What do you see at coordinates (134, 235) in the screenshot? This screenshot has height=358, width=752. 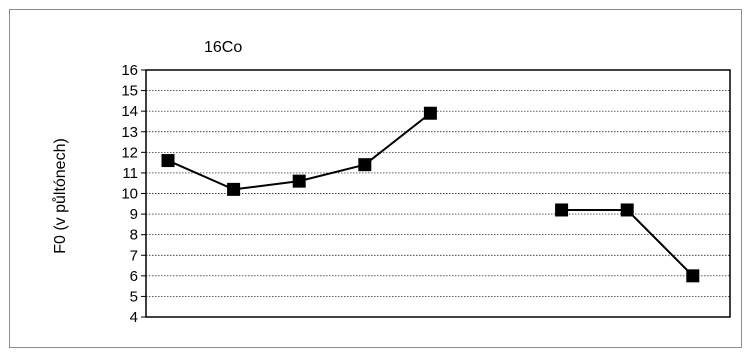 I see `y-tick-label: 8` at bounding box center [134, 235].